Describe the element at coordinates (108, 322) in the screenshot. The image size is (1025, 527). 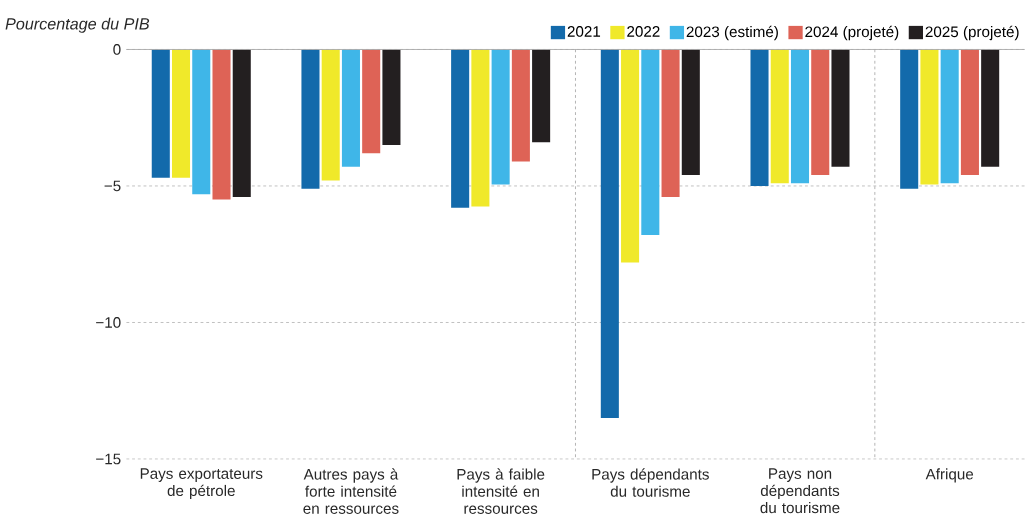
I see `y-tick-label: −10` at that location.